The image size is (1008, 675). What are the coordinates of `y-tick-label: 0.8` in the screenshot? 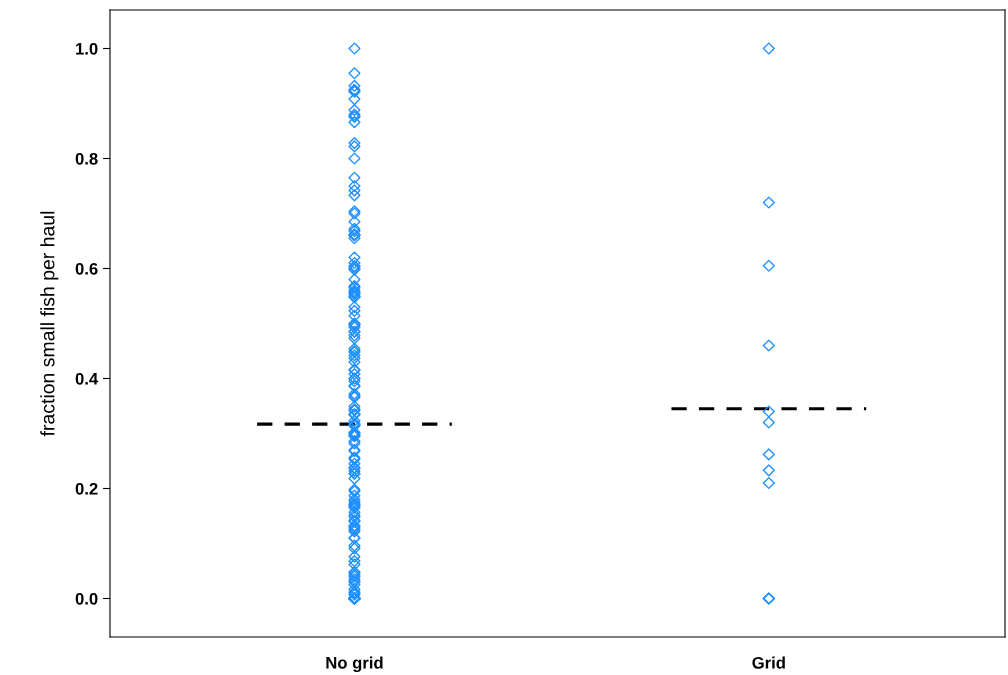 It's located at (86, 158).